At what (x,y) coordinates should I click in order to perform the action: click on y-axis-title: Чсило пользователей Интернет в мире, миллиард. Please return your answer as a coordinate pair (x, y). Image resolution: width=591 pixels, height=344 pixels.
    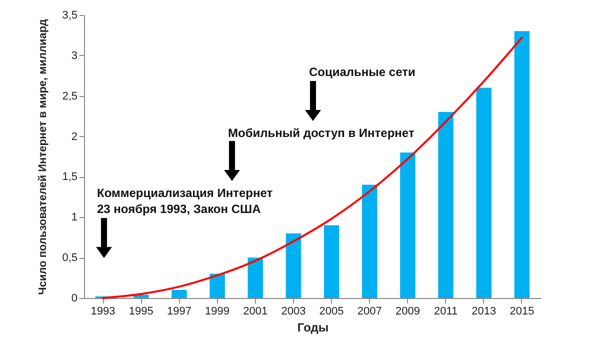
    Looking at the image, I should click on (43, 157).